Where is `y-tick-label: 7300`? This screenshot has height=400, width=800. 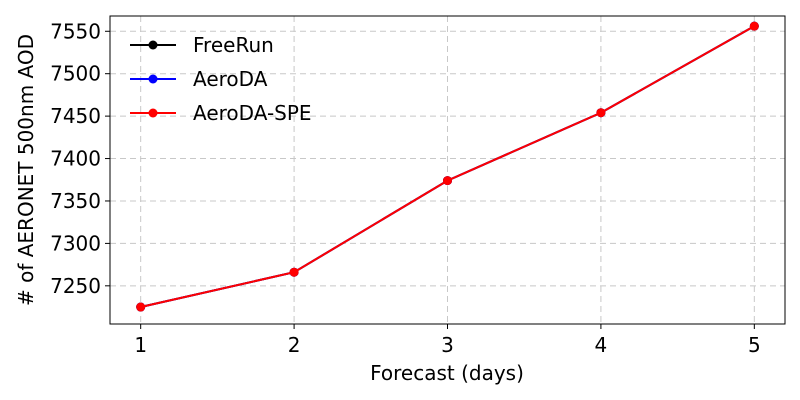 y-tick-label: 7300 is located at coordinates (75, 243).